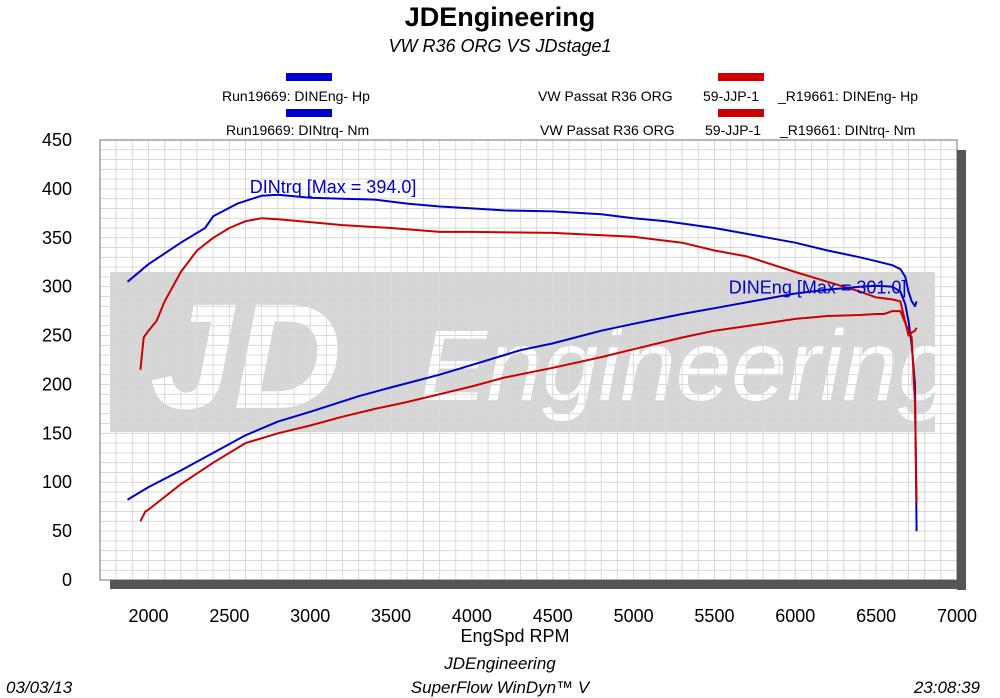  Describe the element at coordinates (961, 370) in the screenshot. I see `plot-shadow-right` at that location.